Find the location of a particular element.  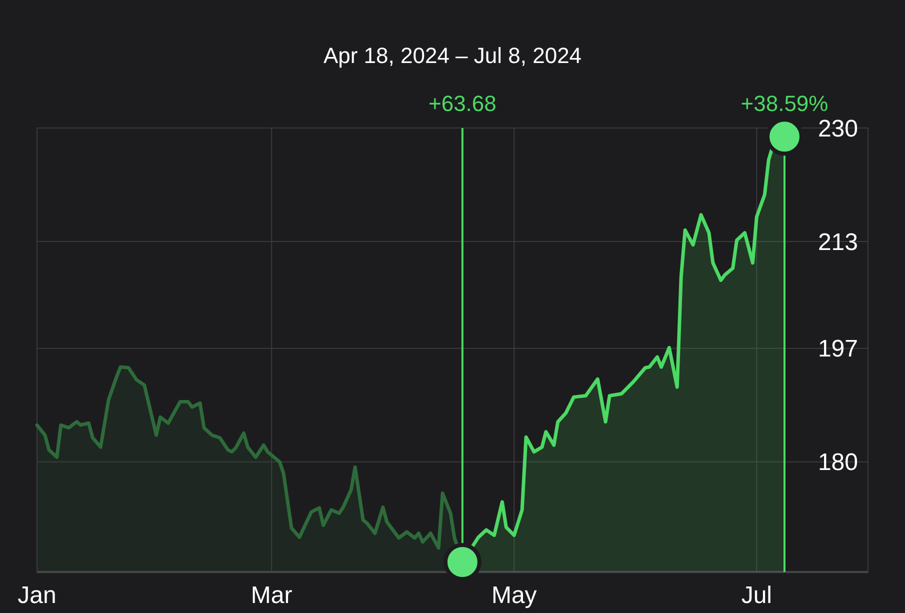

x-tick-label: Mar is located at coordinates (271, 595).